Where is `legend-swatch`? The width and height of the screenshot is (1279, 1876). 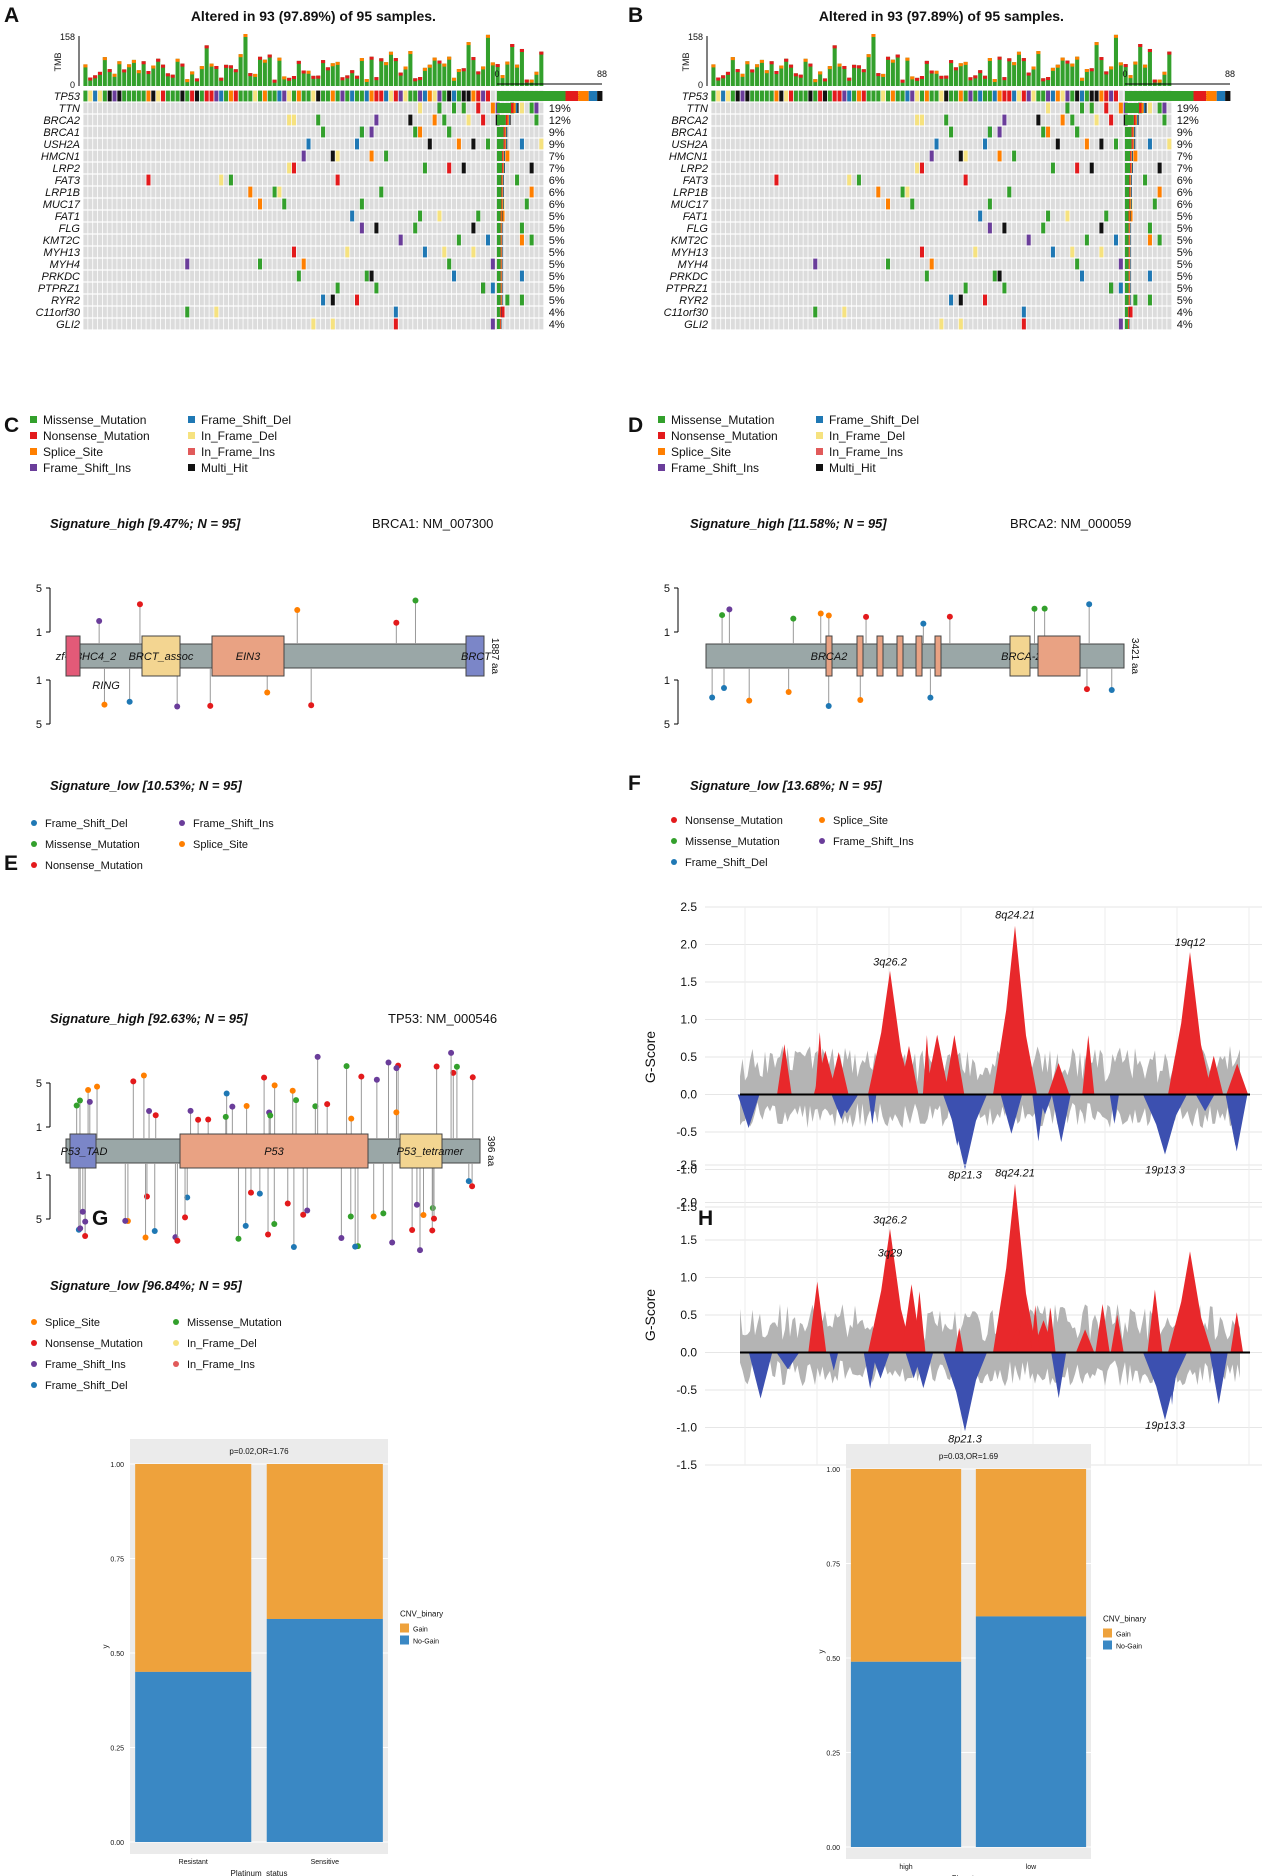
legend-swatch is located at coordinates (33, 467).